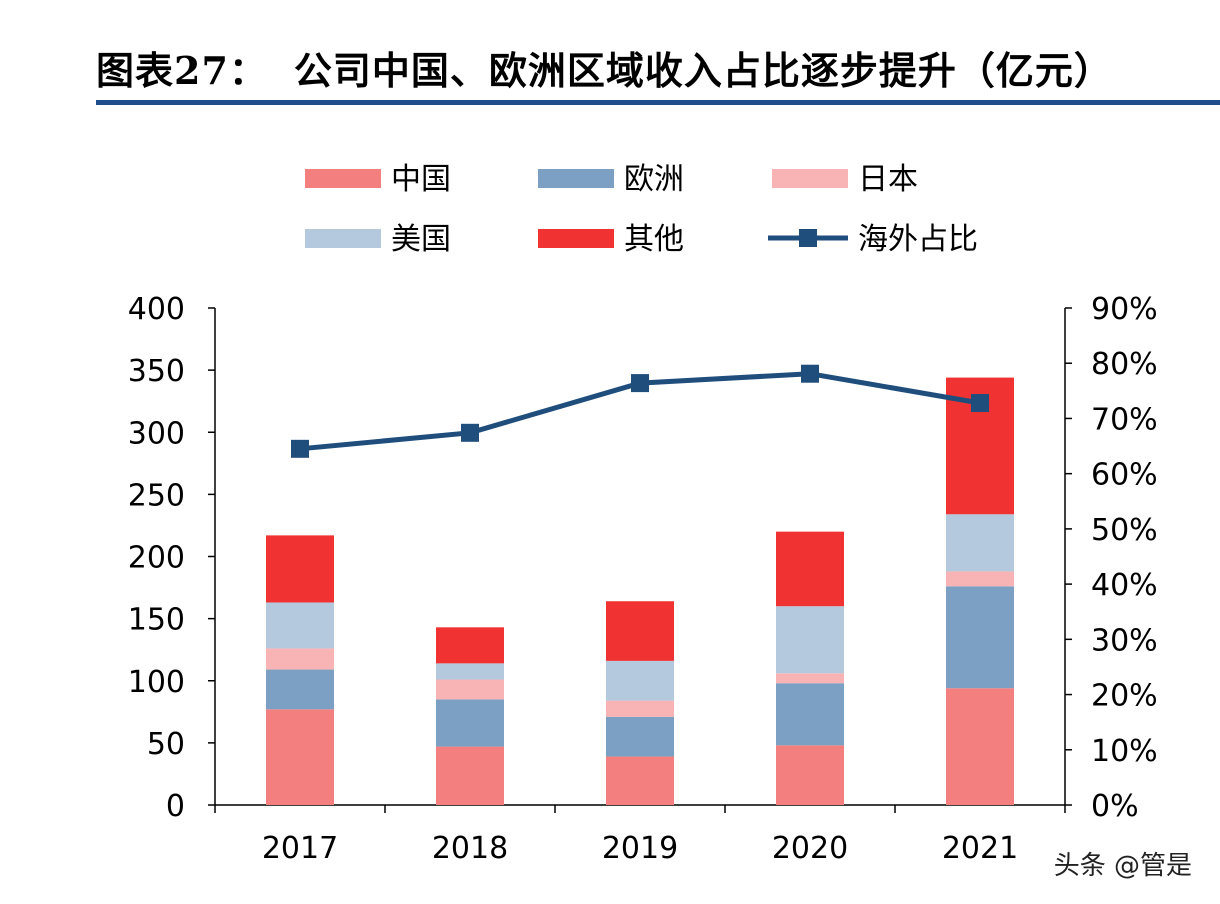 The width and height of the screenshot is (1220, 904). I want to click on y2-tick-label: 90%, so click(1124, 309).